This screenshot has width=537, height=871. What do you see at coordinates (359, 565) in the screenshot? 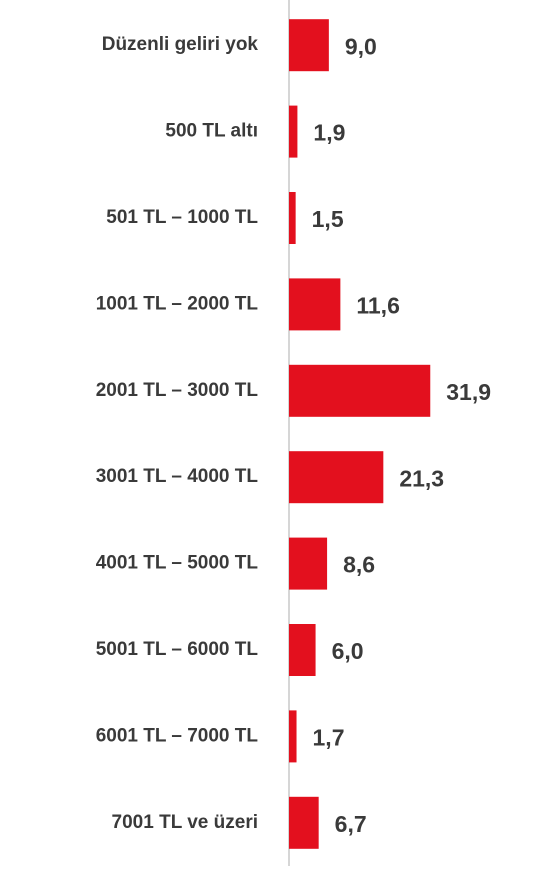
I see `value-label: 8,6` at bounding box center [359, 565].